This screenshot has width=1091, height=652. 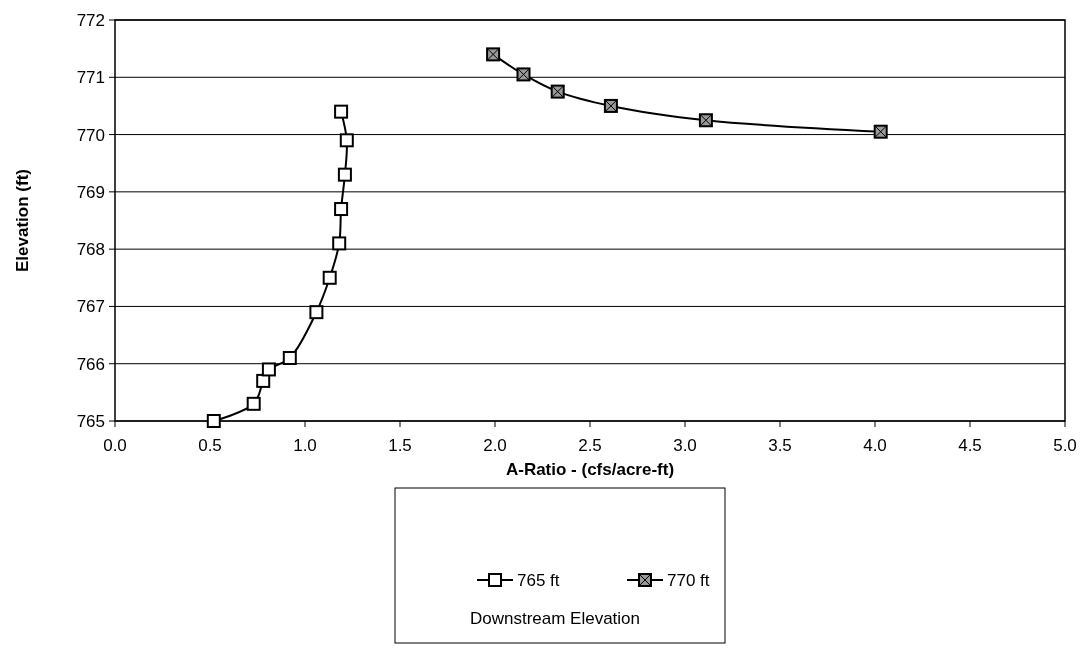 What do you see at coordinates (685, 445) in the screenshot?
I see `x-tick-label: 3.0` at bounding box center [685, 445].